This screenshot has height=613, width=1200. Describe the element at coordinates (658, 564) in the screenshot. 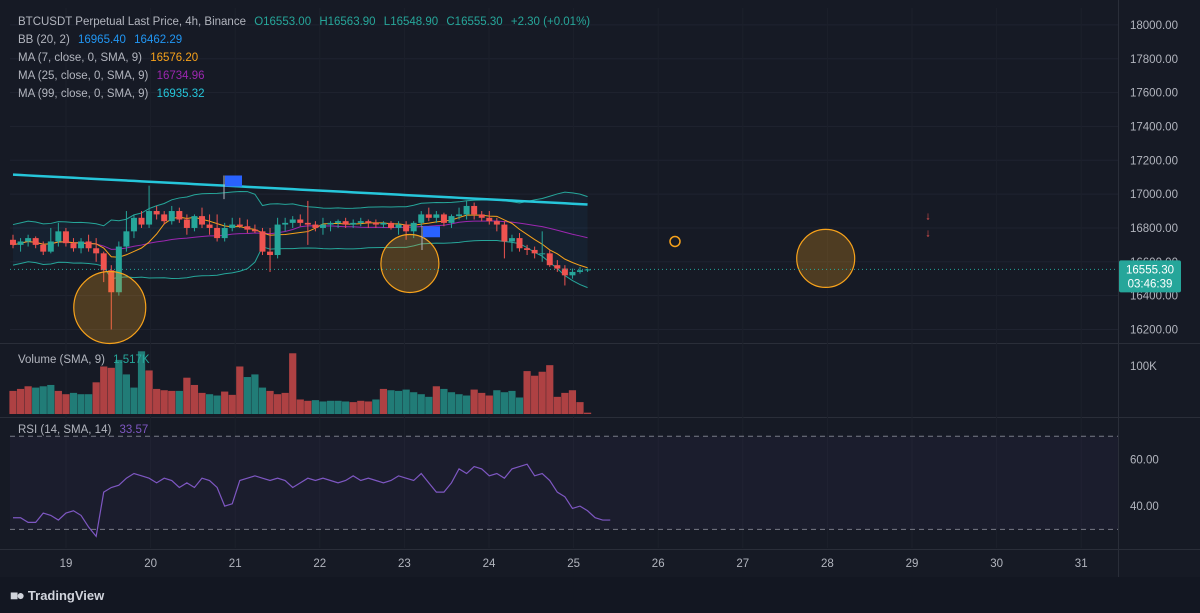

I see `time-tick-label: 26` at that location.